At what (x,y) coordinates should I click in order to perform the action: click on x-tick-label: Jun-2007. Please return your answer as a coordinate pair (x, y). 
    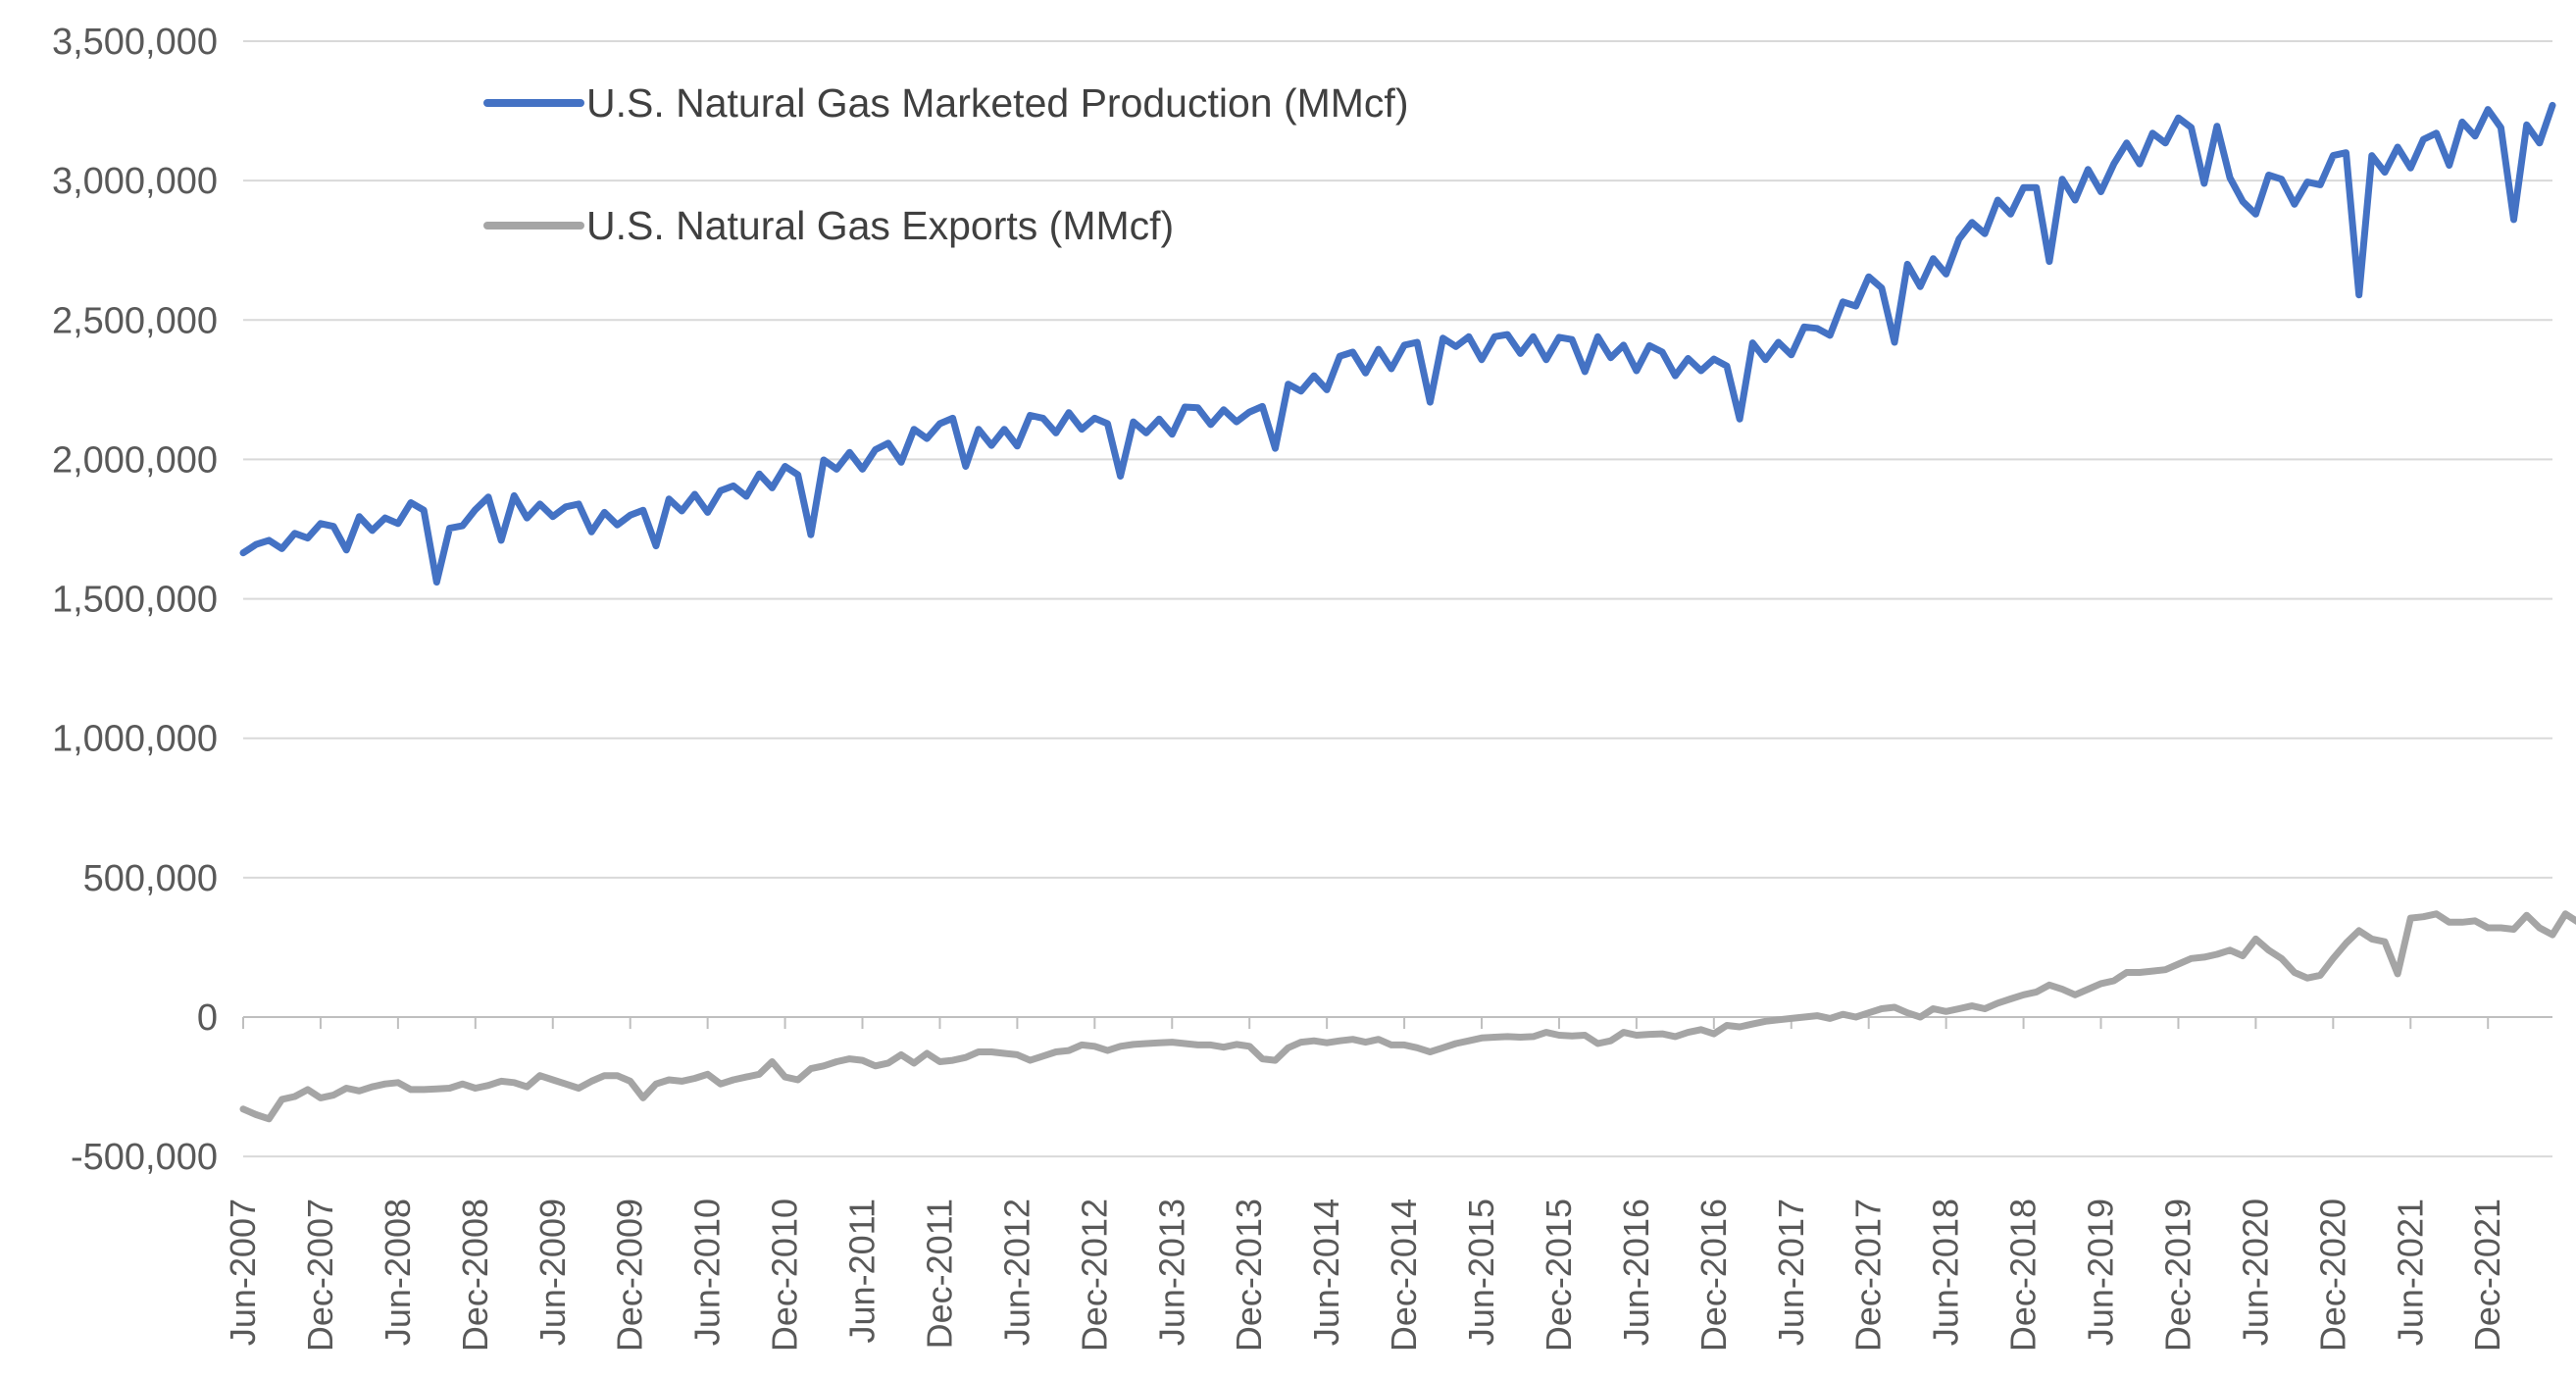
    Looking at the image, I should click on (243, 1272).